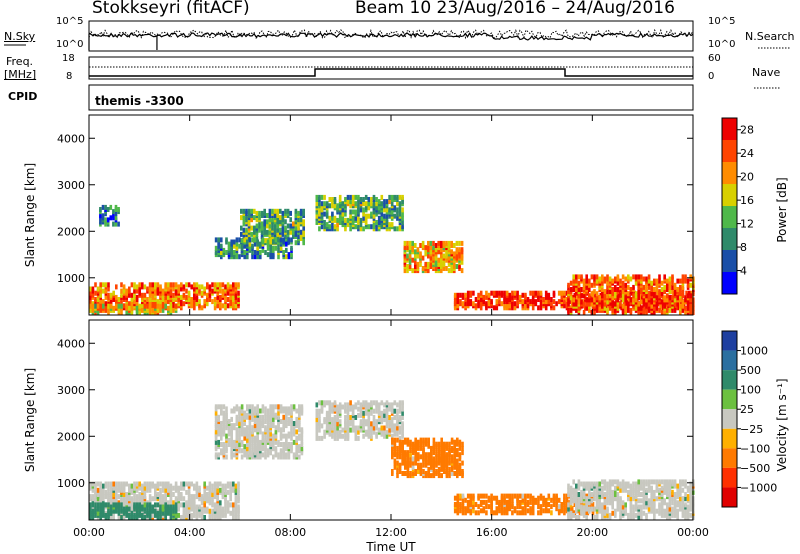 The height and width of the screenshot is (554, 800). I want to click on noise-right-tick-bottom: 10^0, so click(722, 44).